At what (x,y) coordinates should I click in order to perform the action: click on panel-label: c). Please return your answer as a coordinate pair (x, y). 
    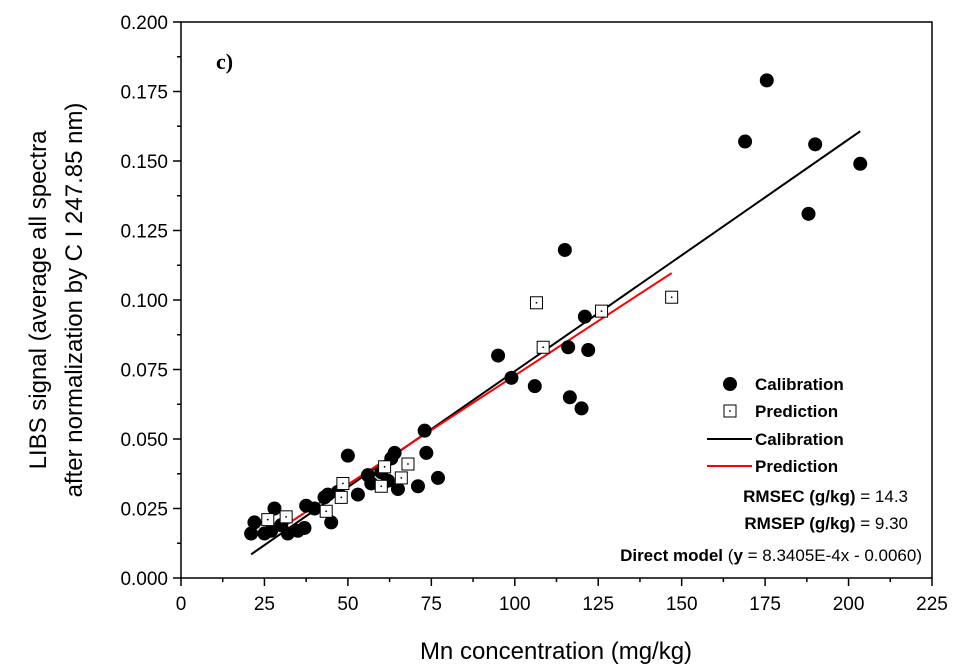
    Looking at the image, I should click on (224, 61).